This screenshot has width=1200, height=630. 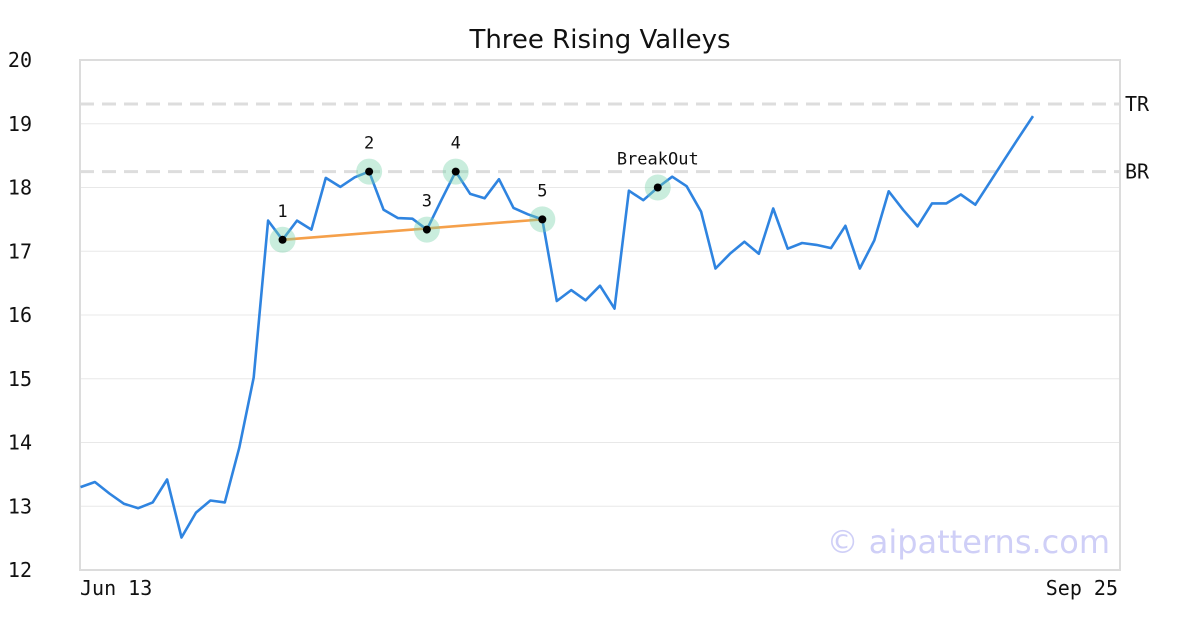 What do you see at coordinates (657, 187) in the screenshot?
I see `marker-dot-breakout` at bounding box center [657, 187].